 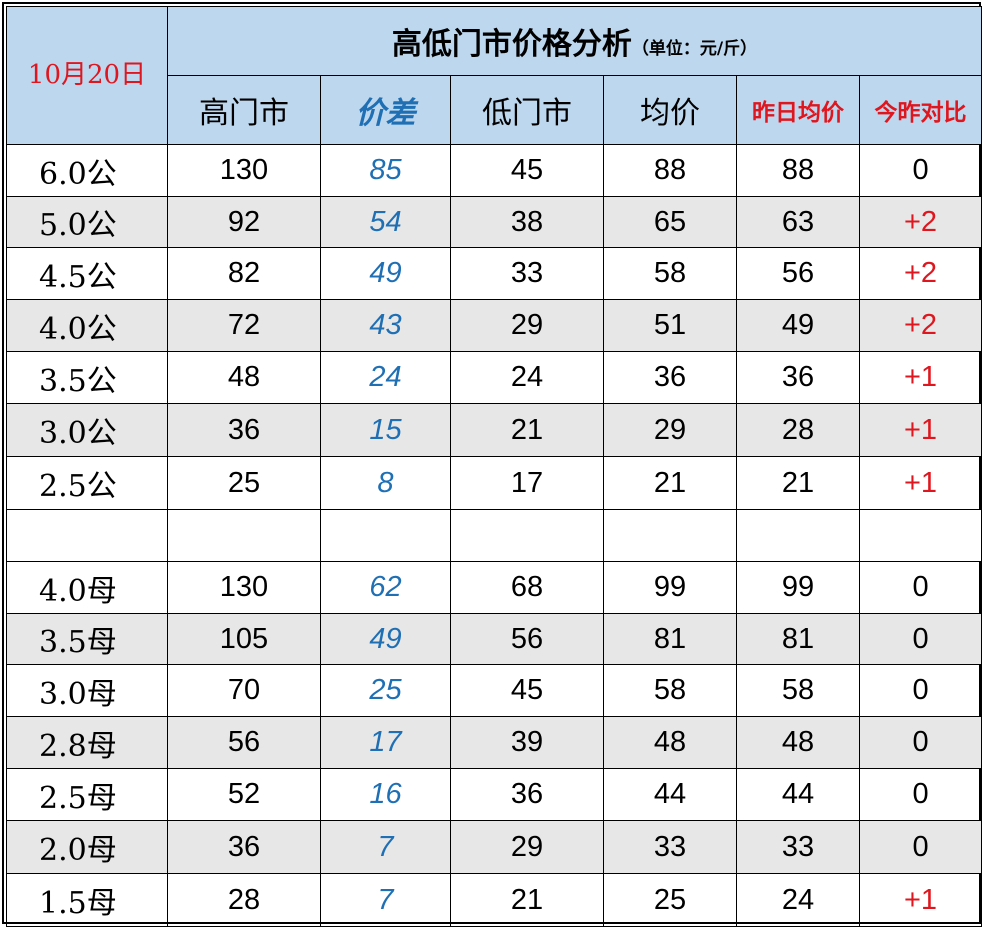 I want to click on row-label: 4.0母, so click(x=87, y=587).